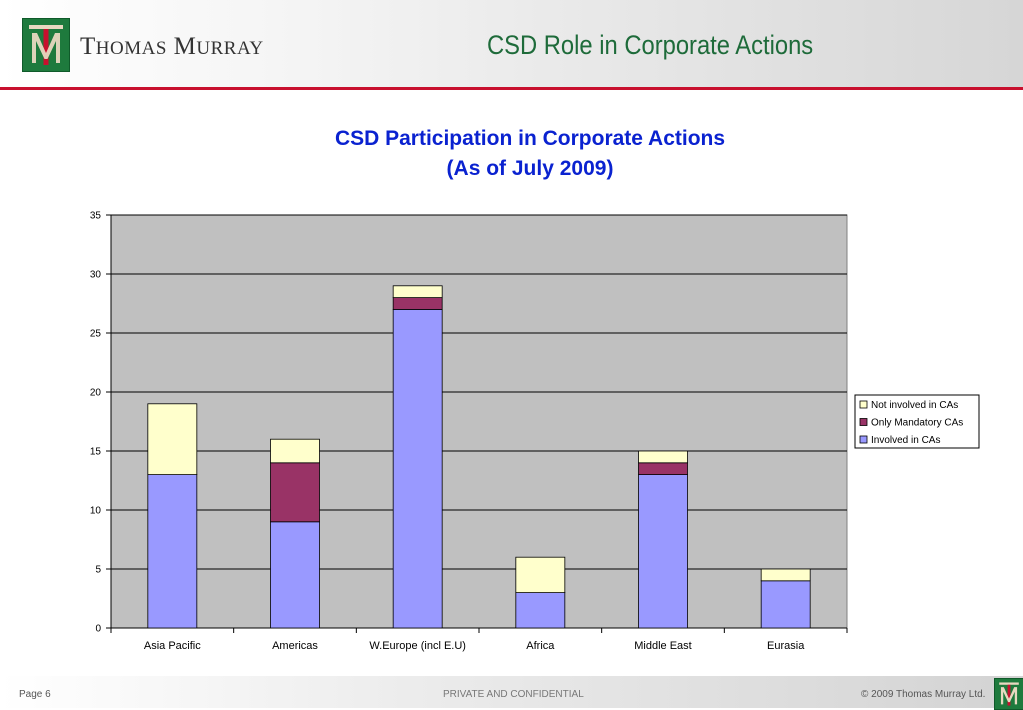 The image size is (1023, 710). Describe the element at coordinates (172, 46) in the screenshot. I see `brand-name: THOMAS MURRAY` at that location.